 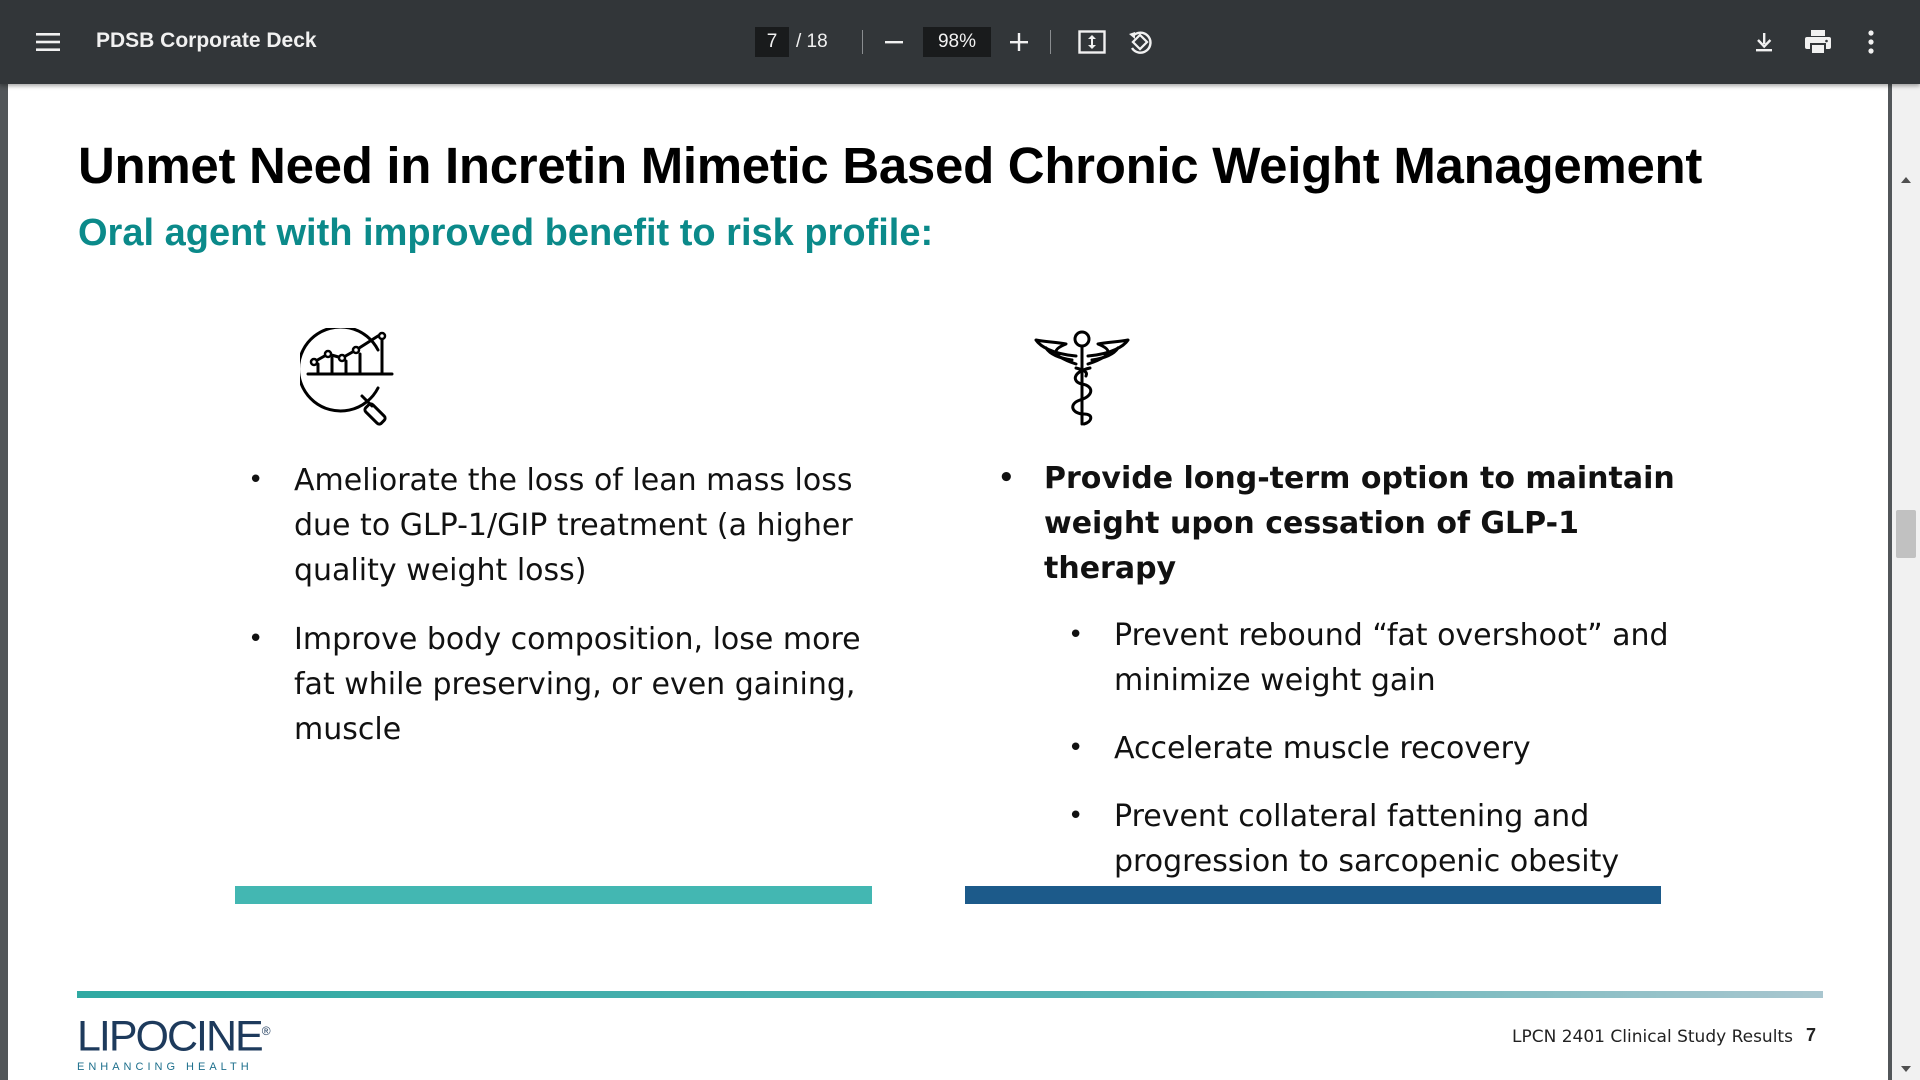 I want to click on page-total: / 18, so click(x=812, y=41).